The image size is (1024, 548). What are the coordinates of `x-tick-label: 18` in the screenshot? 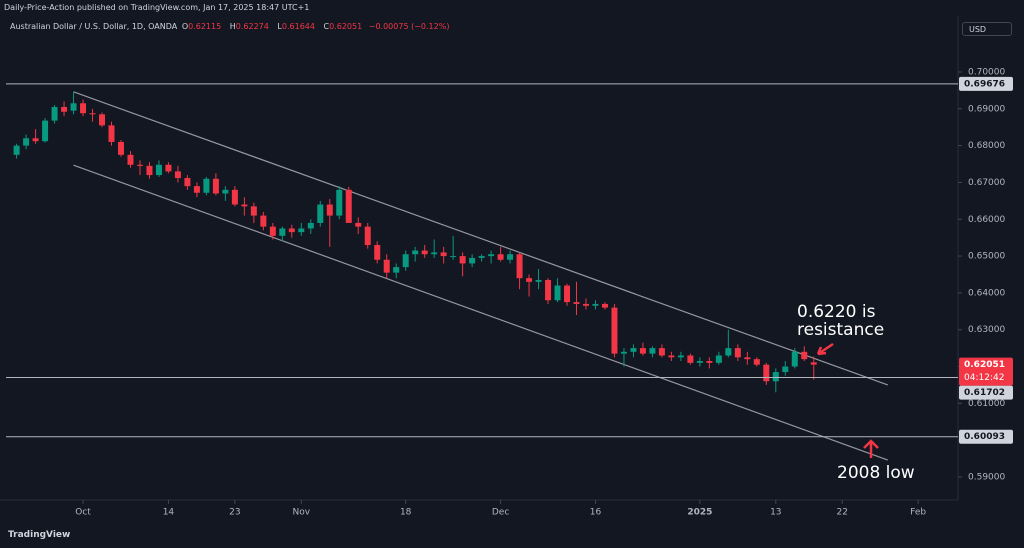 It's located at (406, 513).